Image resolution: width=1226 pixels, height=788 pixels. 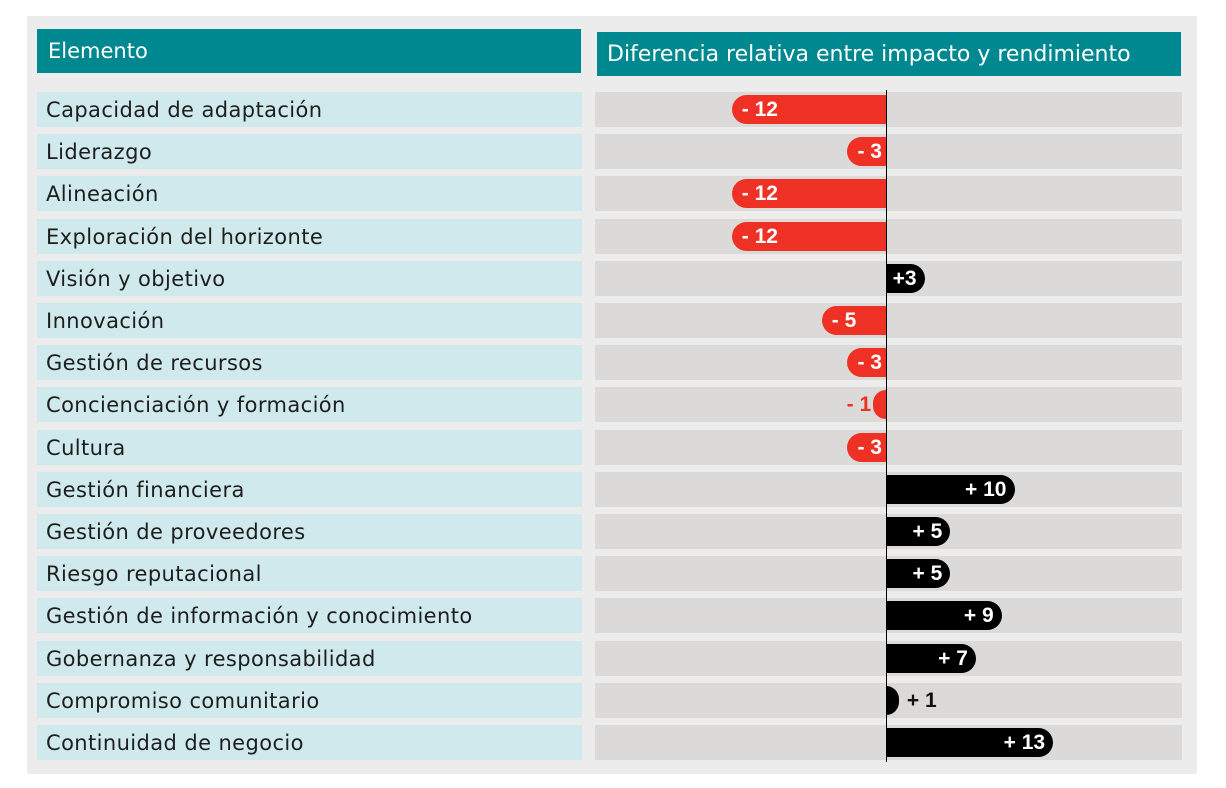 I want to click on category-label: Concienciación y formación, so click(x=309, y=404).